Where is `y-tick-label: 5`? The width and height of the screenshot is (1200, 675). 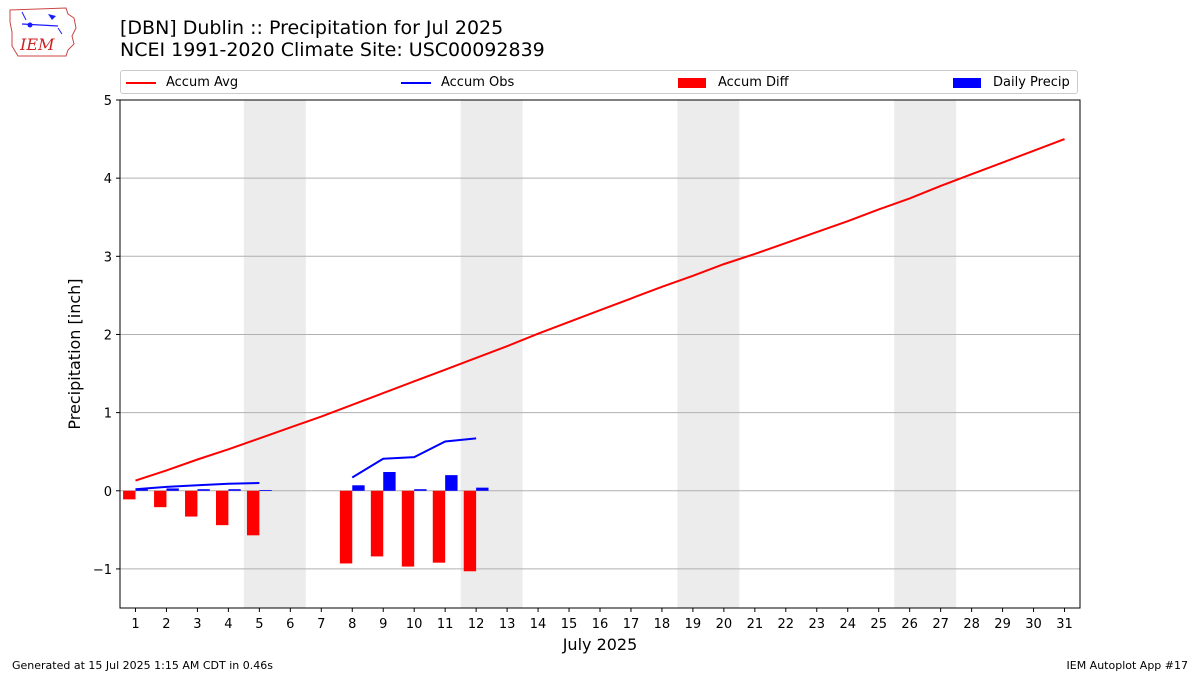 y-tick-label: 5 is located at coordinates (108, 101).